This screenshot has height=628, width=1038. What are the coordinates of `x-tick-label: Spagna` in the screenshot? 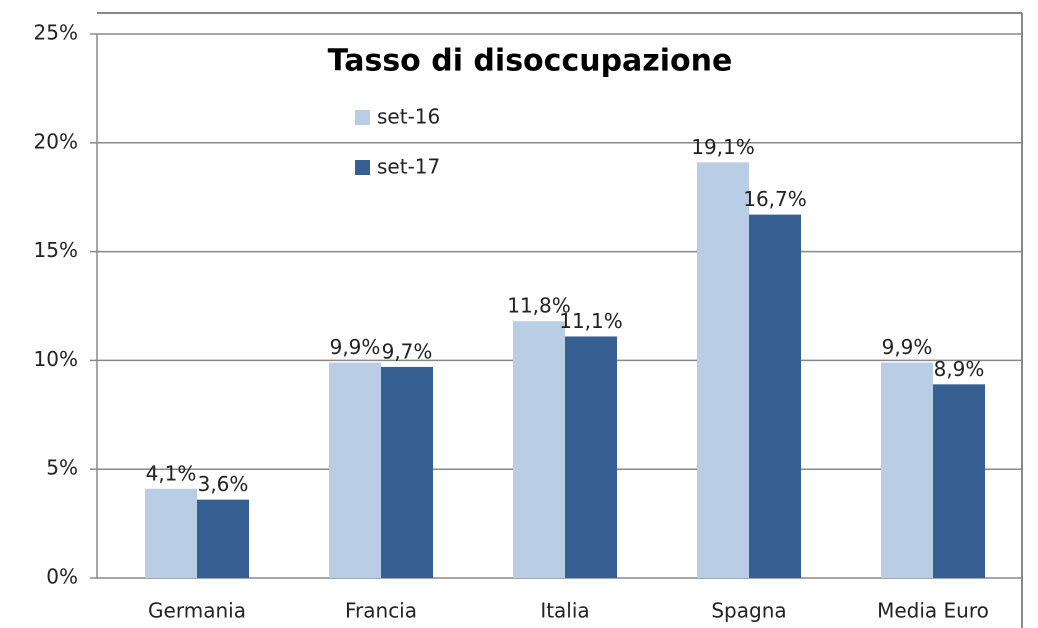 It's located at (748, 611).